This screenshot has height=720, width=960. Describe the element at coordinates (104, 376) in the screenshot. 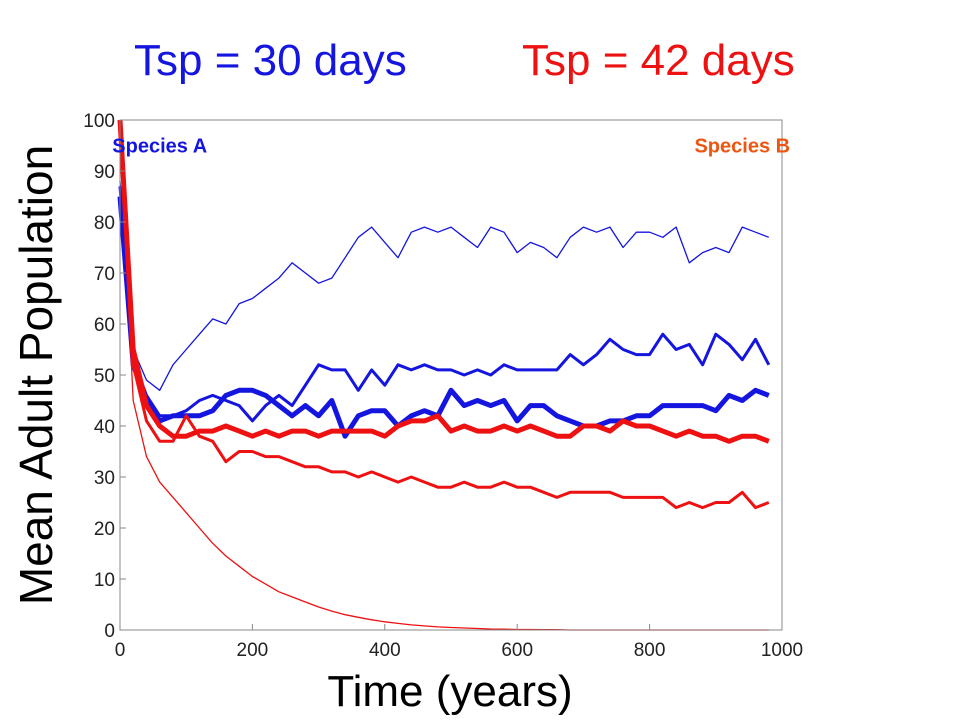

I see `y-tick-label: 50` at that location.